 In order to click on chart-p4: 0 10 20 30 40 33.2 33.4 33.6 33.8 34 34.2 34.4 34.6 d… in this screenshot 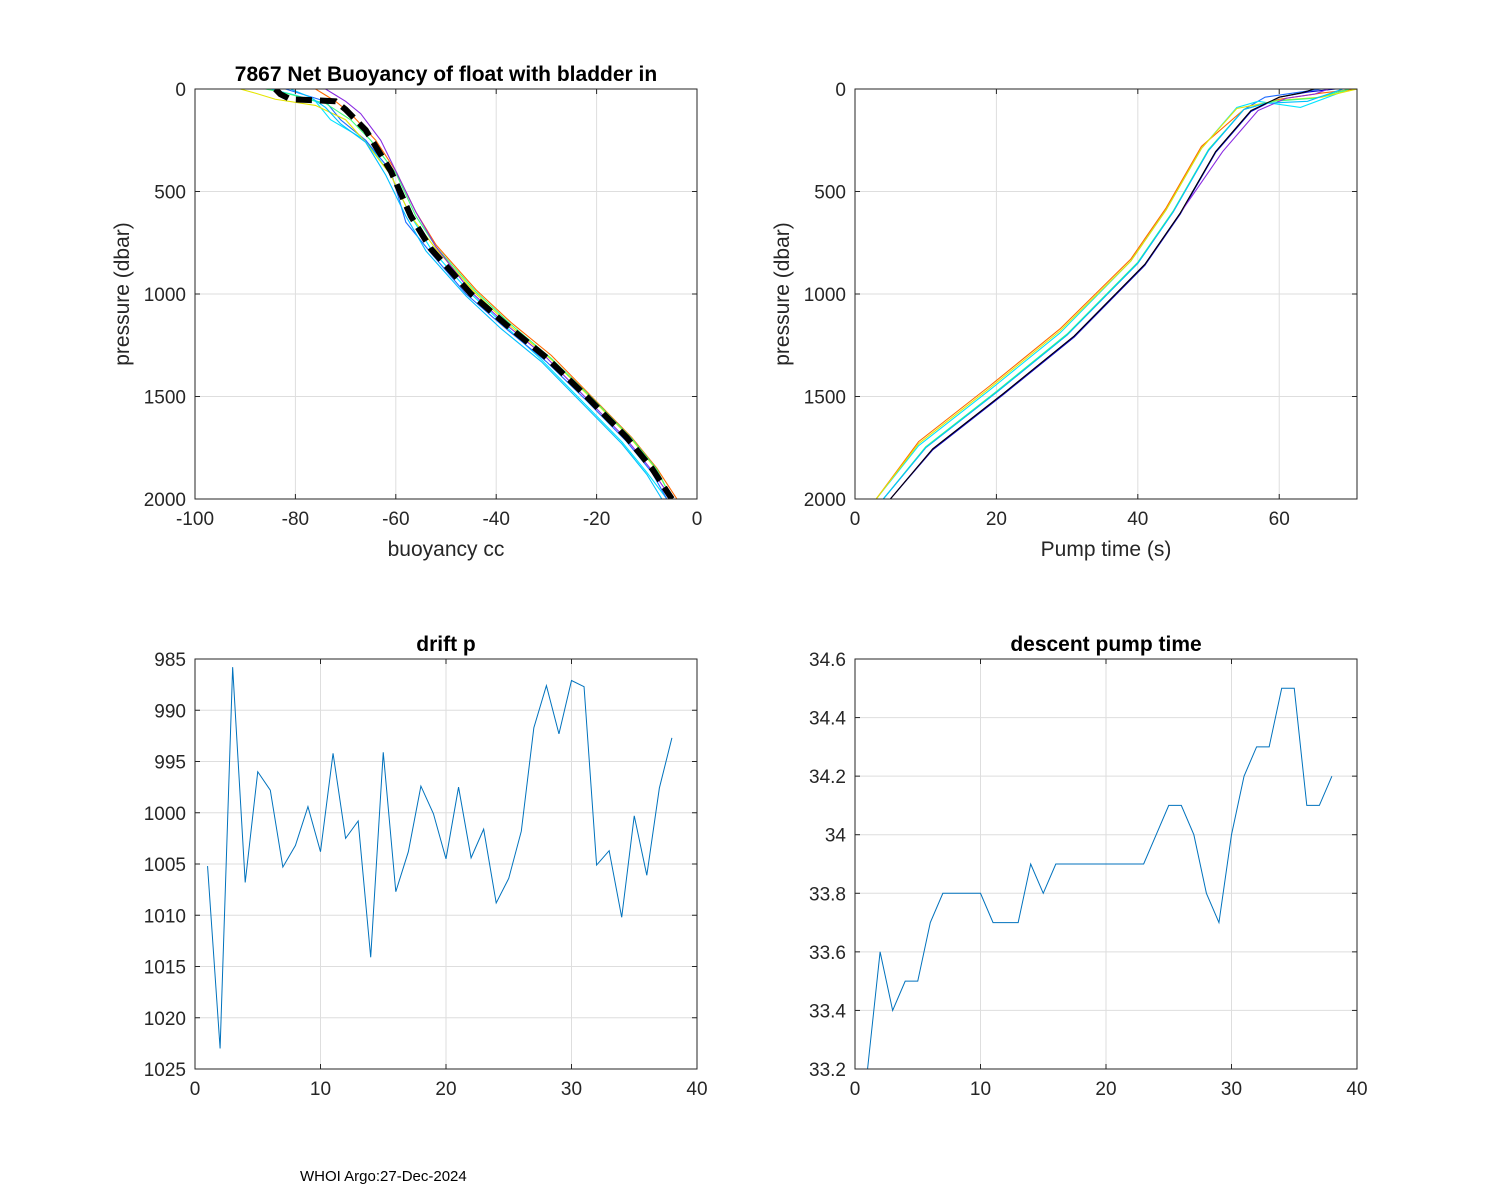, I will do `click(1088, 866)`.